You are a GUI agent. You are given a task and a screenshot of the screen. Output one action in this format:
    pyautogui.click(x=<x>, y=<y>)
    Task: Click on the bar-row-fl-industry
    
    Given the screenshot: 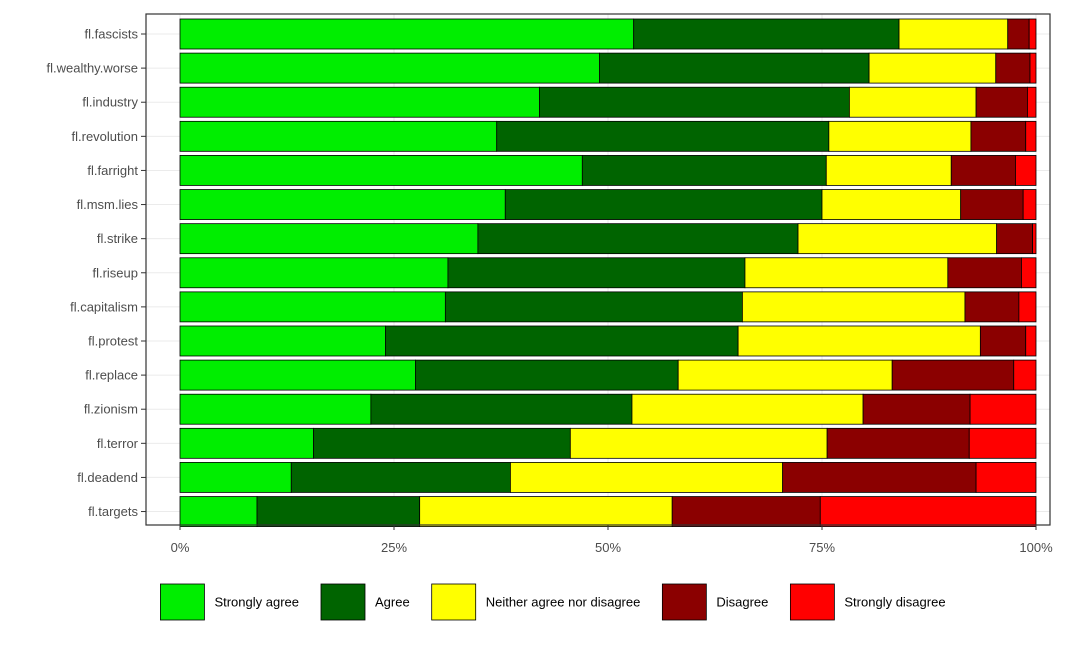 What is the action you would take?
    pyautogui.click(x=608, y=102)
    